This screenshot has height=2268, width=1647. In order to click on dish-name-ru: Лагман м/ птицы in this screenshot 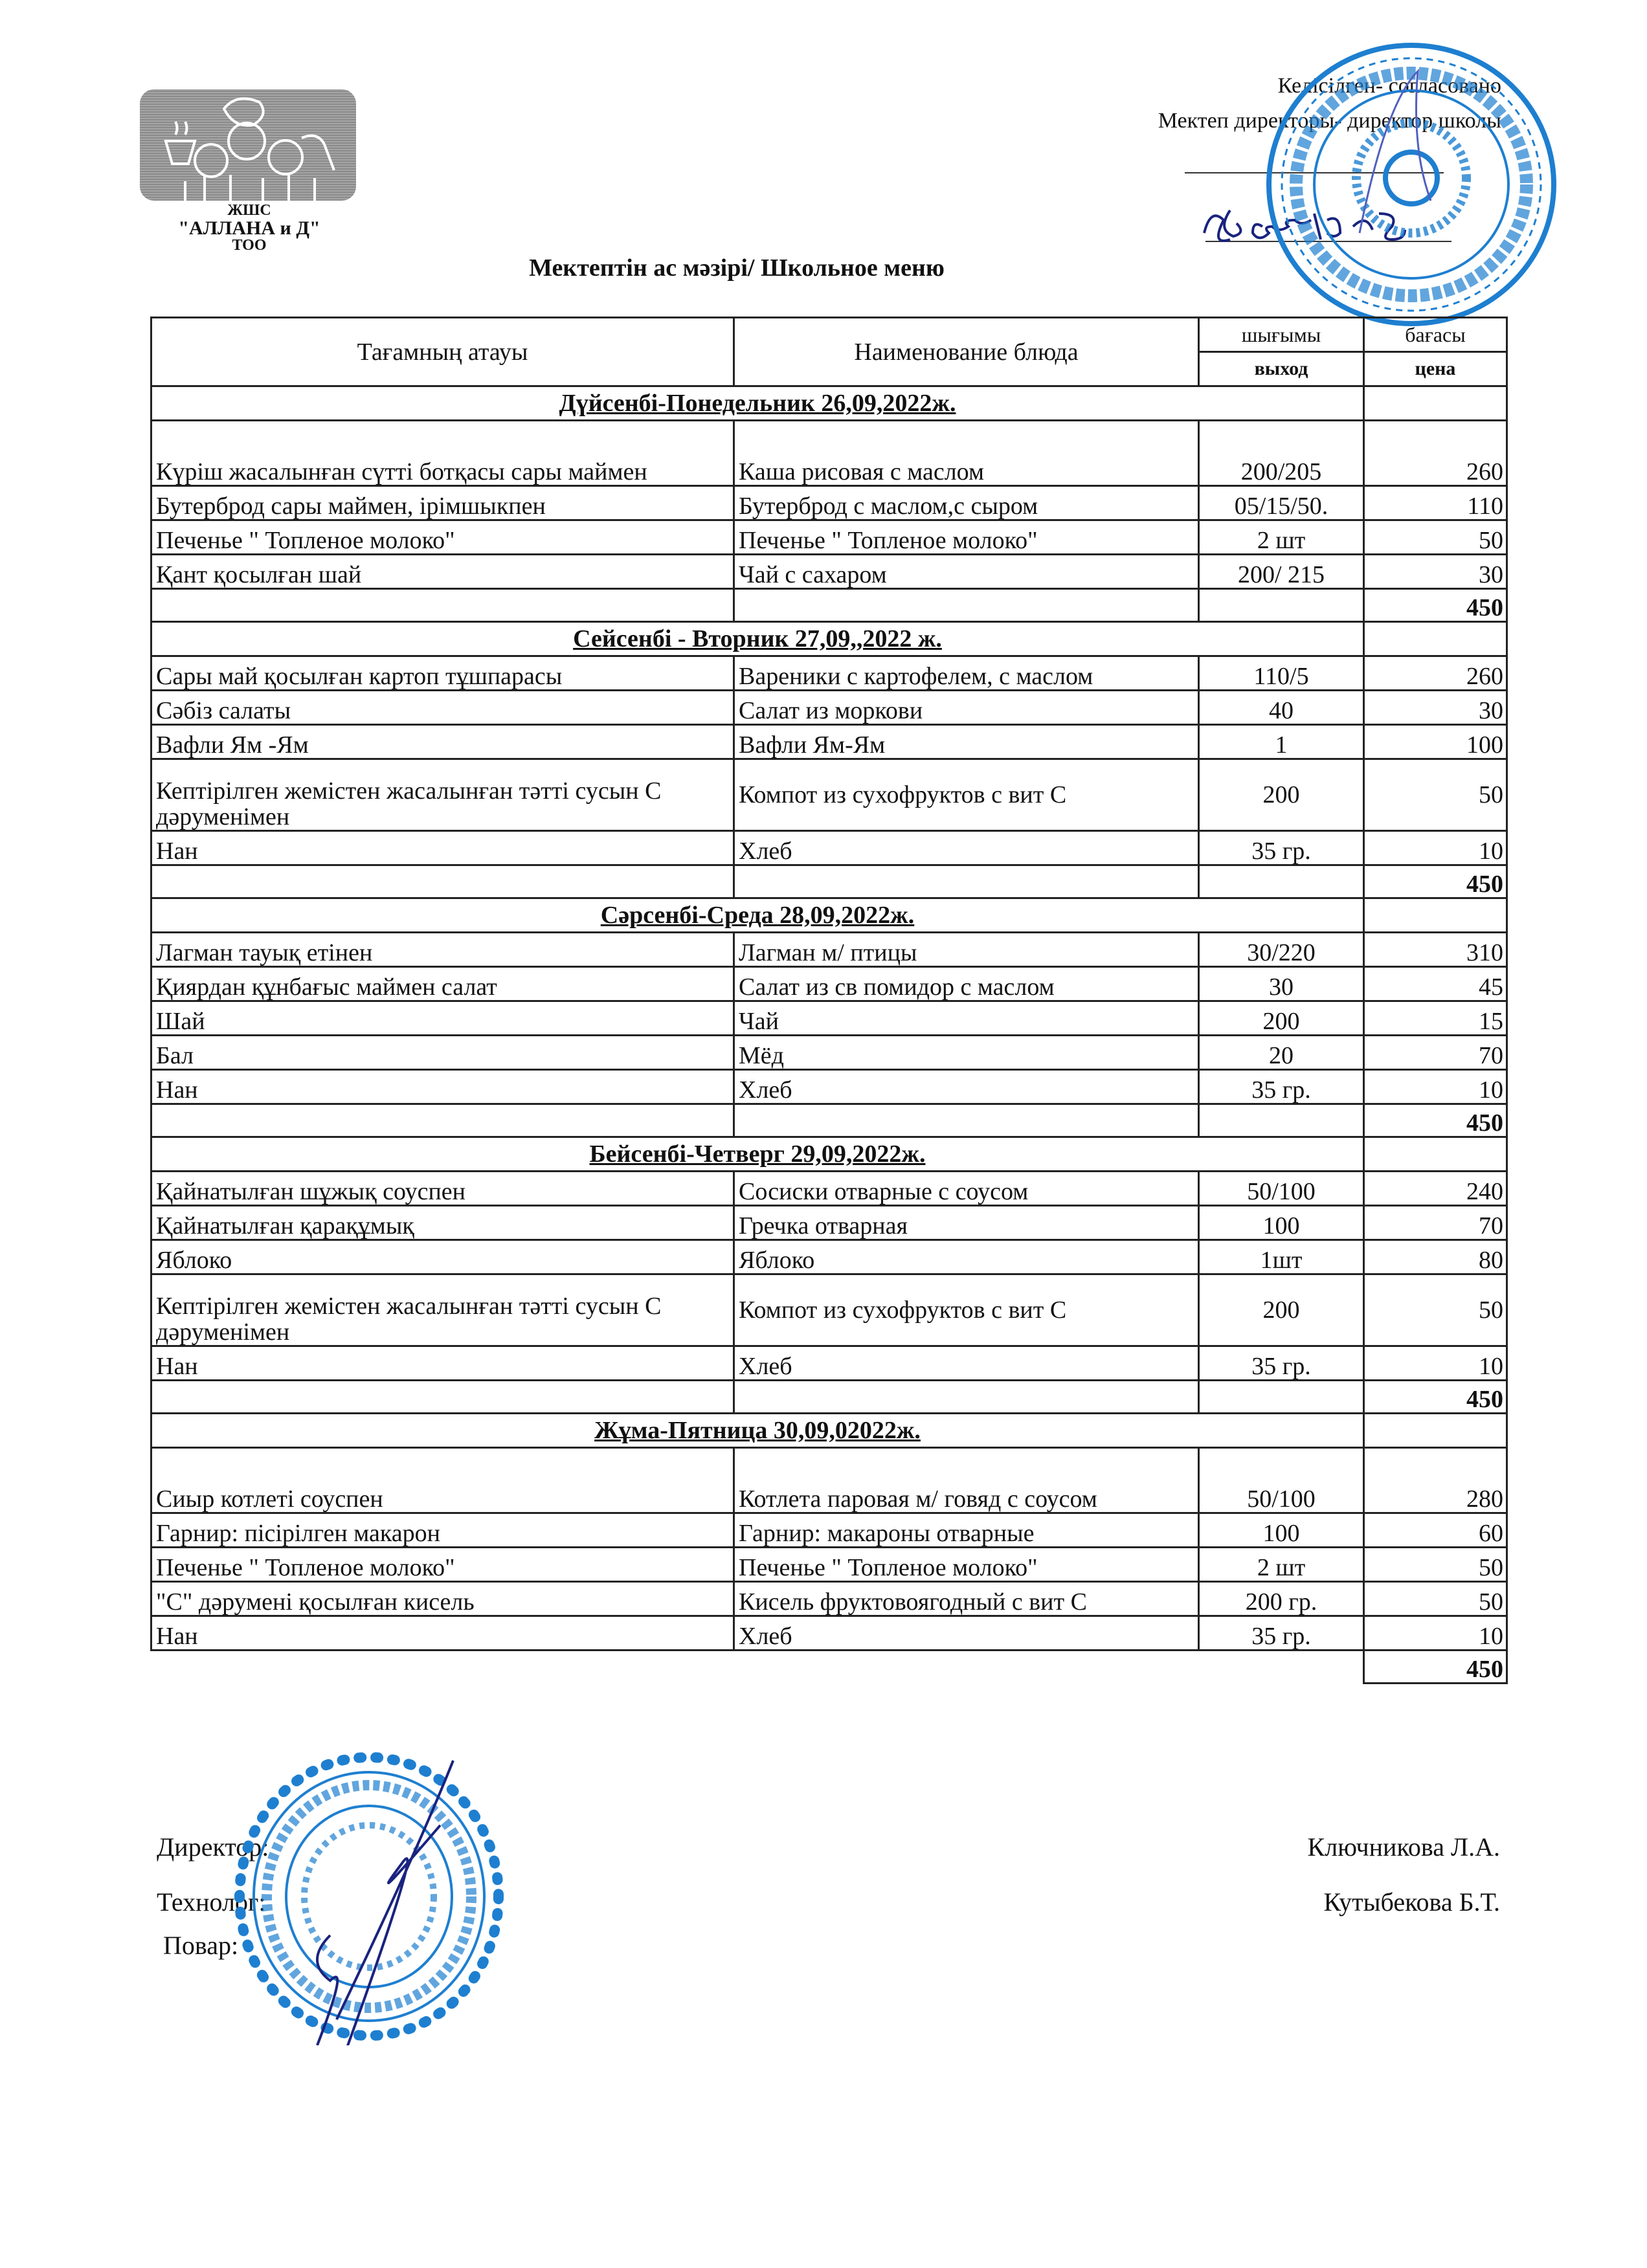, I will do `click(966, 949)`.